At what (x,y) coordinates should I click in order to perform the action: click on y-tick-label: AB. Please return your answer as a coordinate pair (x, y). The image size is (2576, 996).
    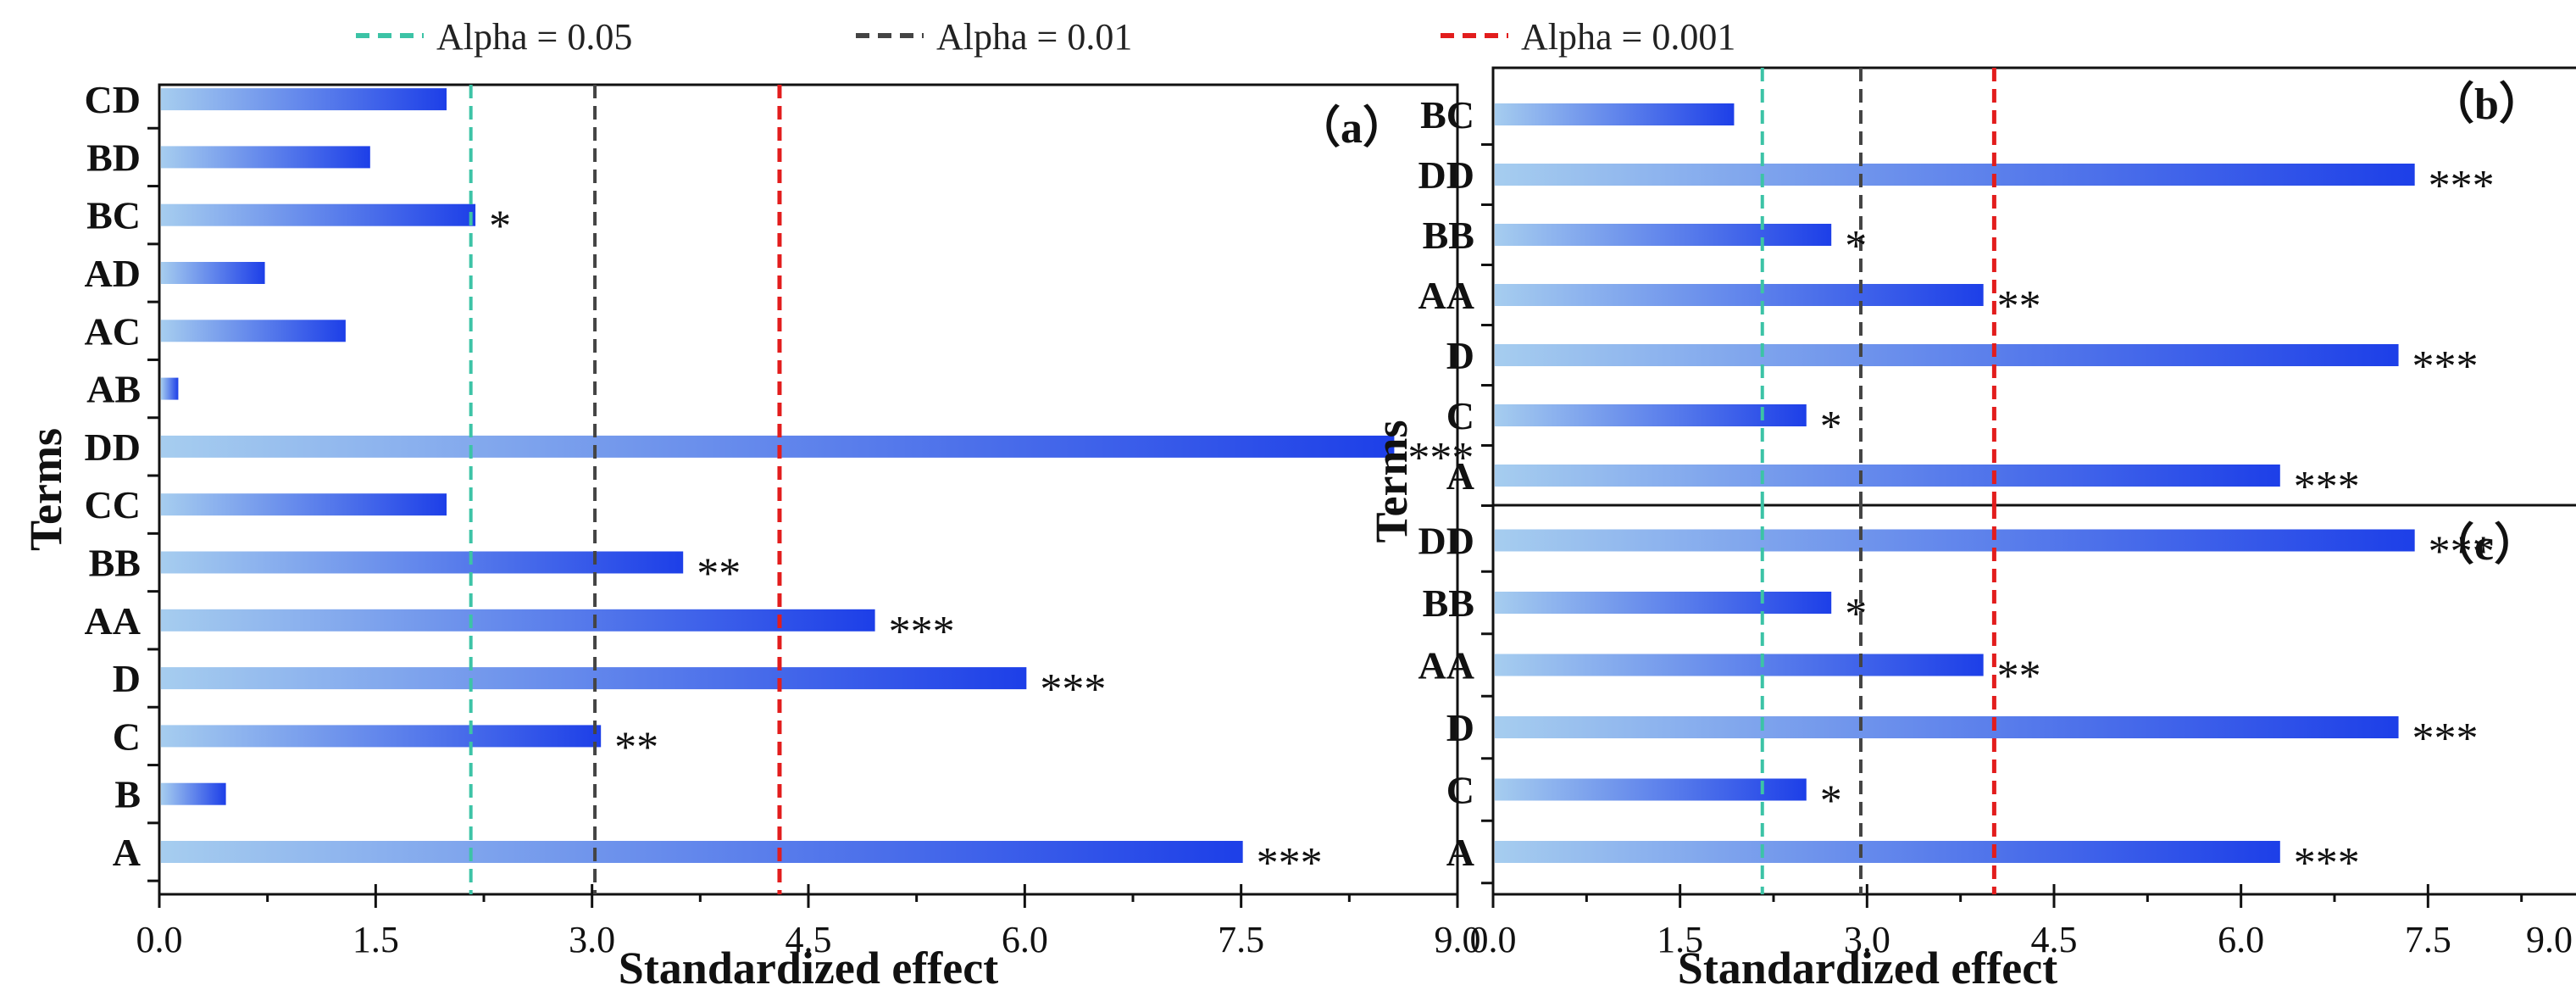
    Looking at the image, I should click on (113, 389).